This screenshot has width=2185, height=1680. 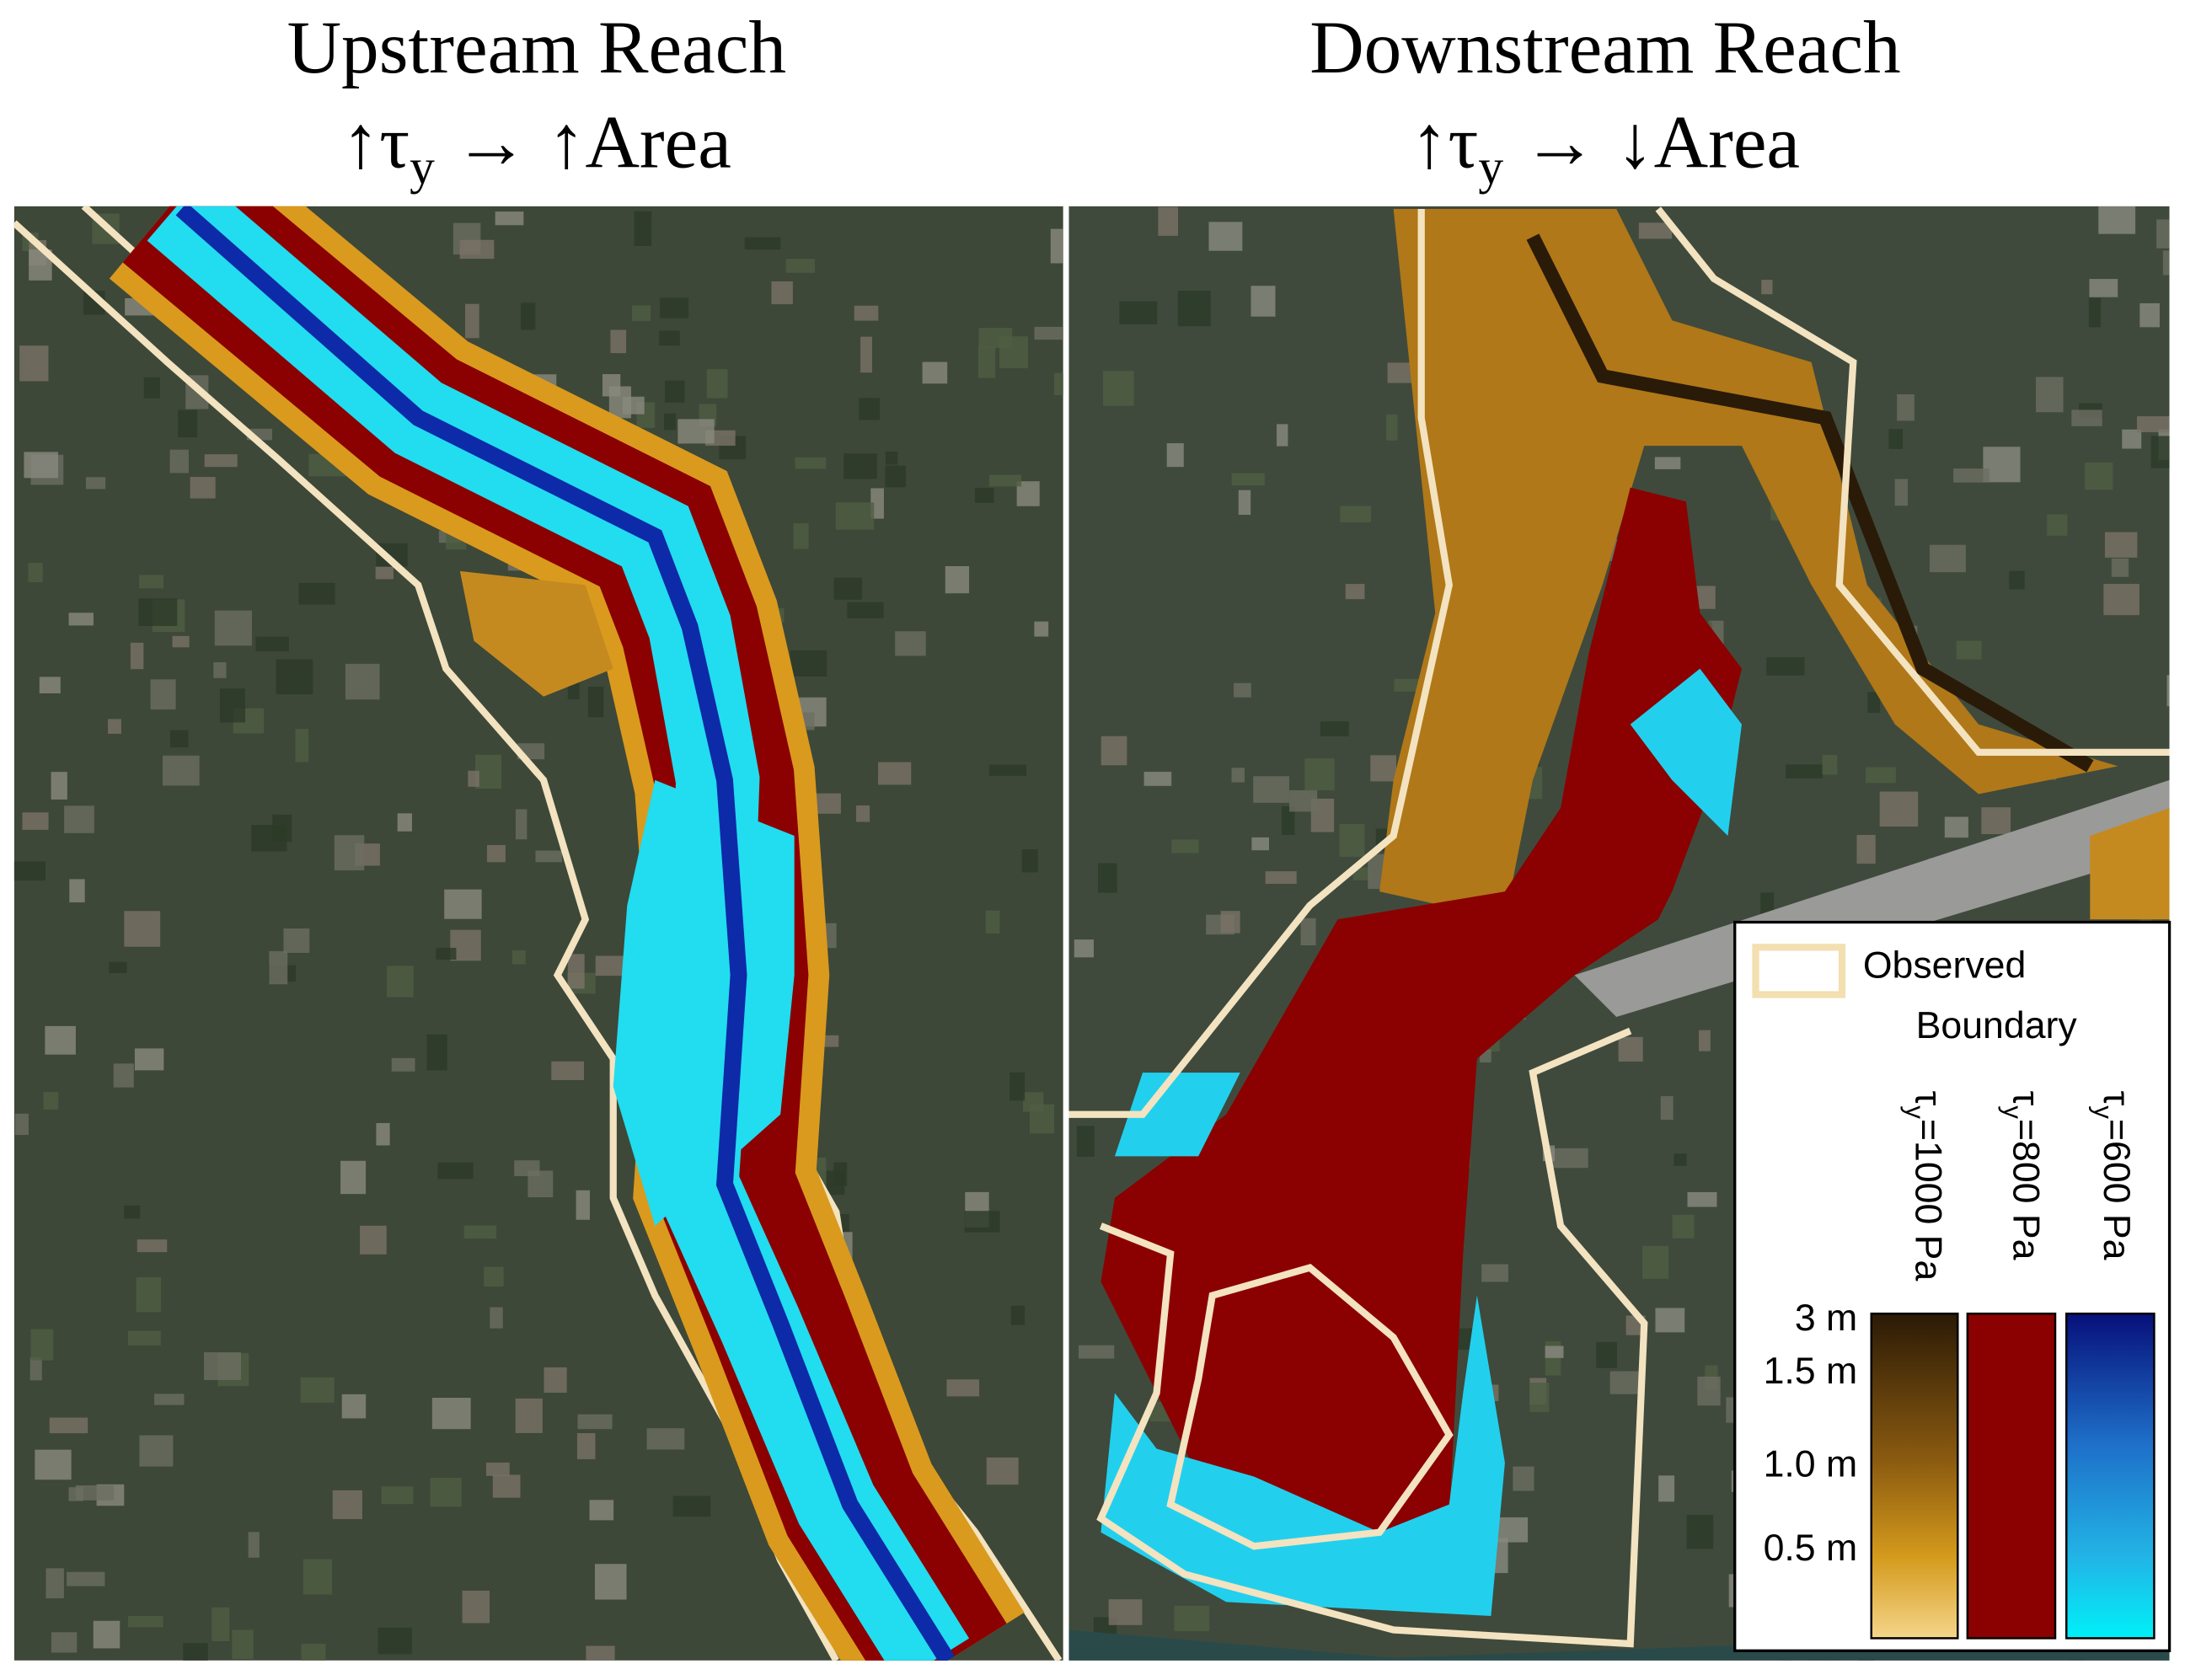 I want to click on depth-label: 0.5 m, so click(x=1811, y=1548).